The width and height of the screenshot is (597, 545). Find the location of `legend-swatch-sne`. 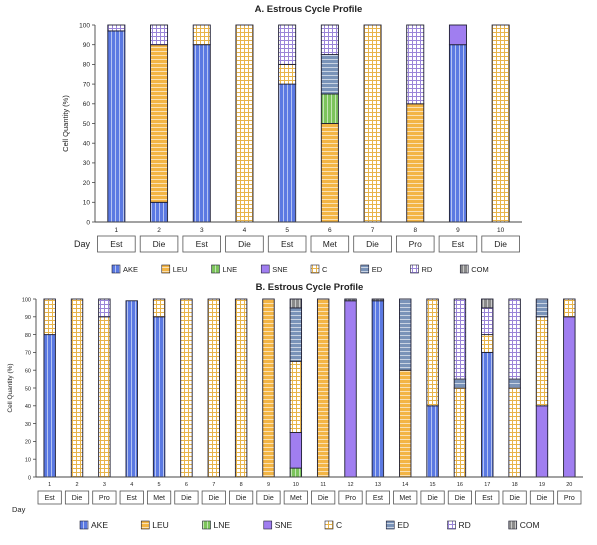

legend-swatch-sne is located at coordinates (268, 525).